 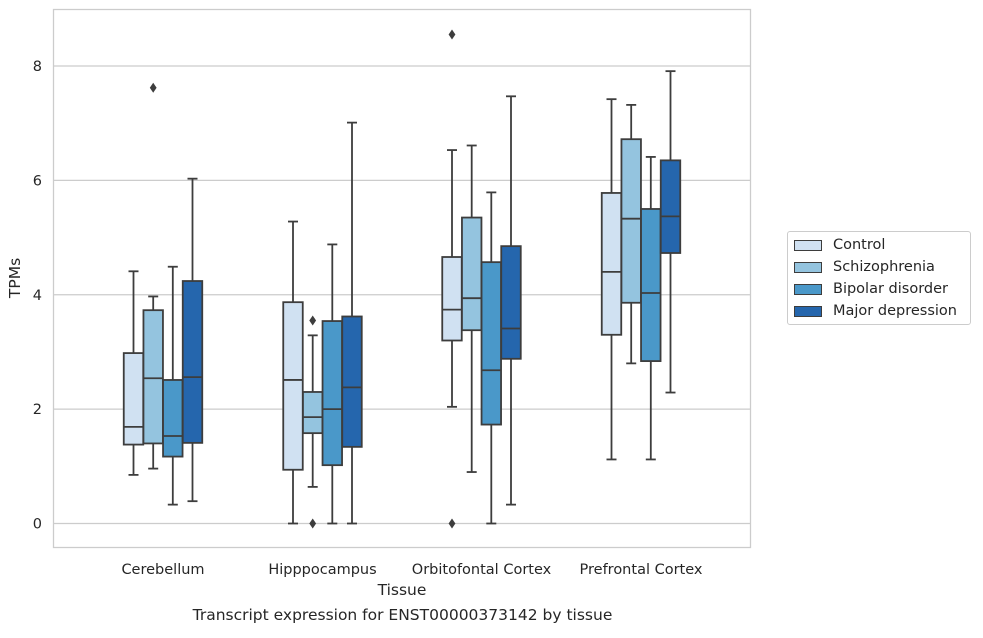 What do you see at coordinates (402, 590) in the screenshot?
I see `x-axis-label: Tissue` at bounding box center [402, 590].